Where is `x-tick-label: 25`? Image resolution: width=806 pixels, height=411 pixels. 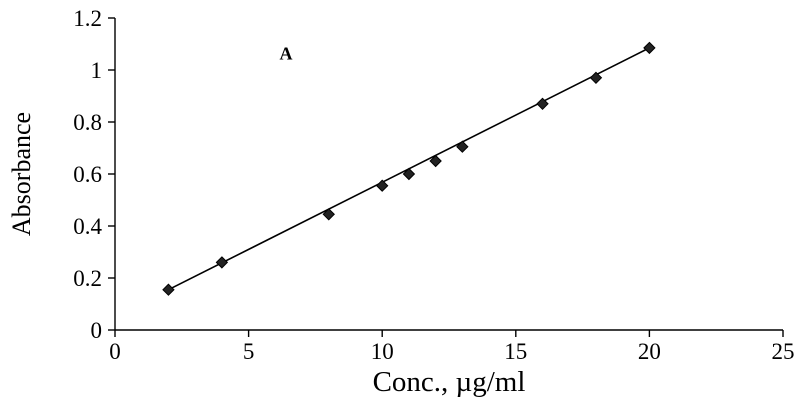
x-tick-label: 25 is located at coordinates (783, 351).